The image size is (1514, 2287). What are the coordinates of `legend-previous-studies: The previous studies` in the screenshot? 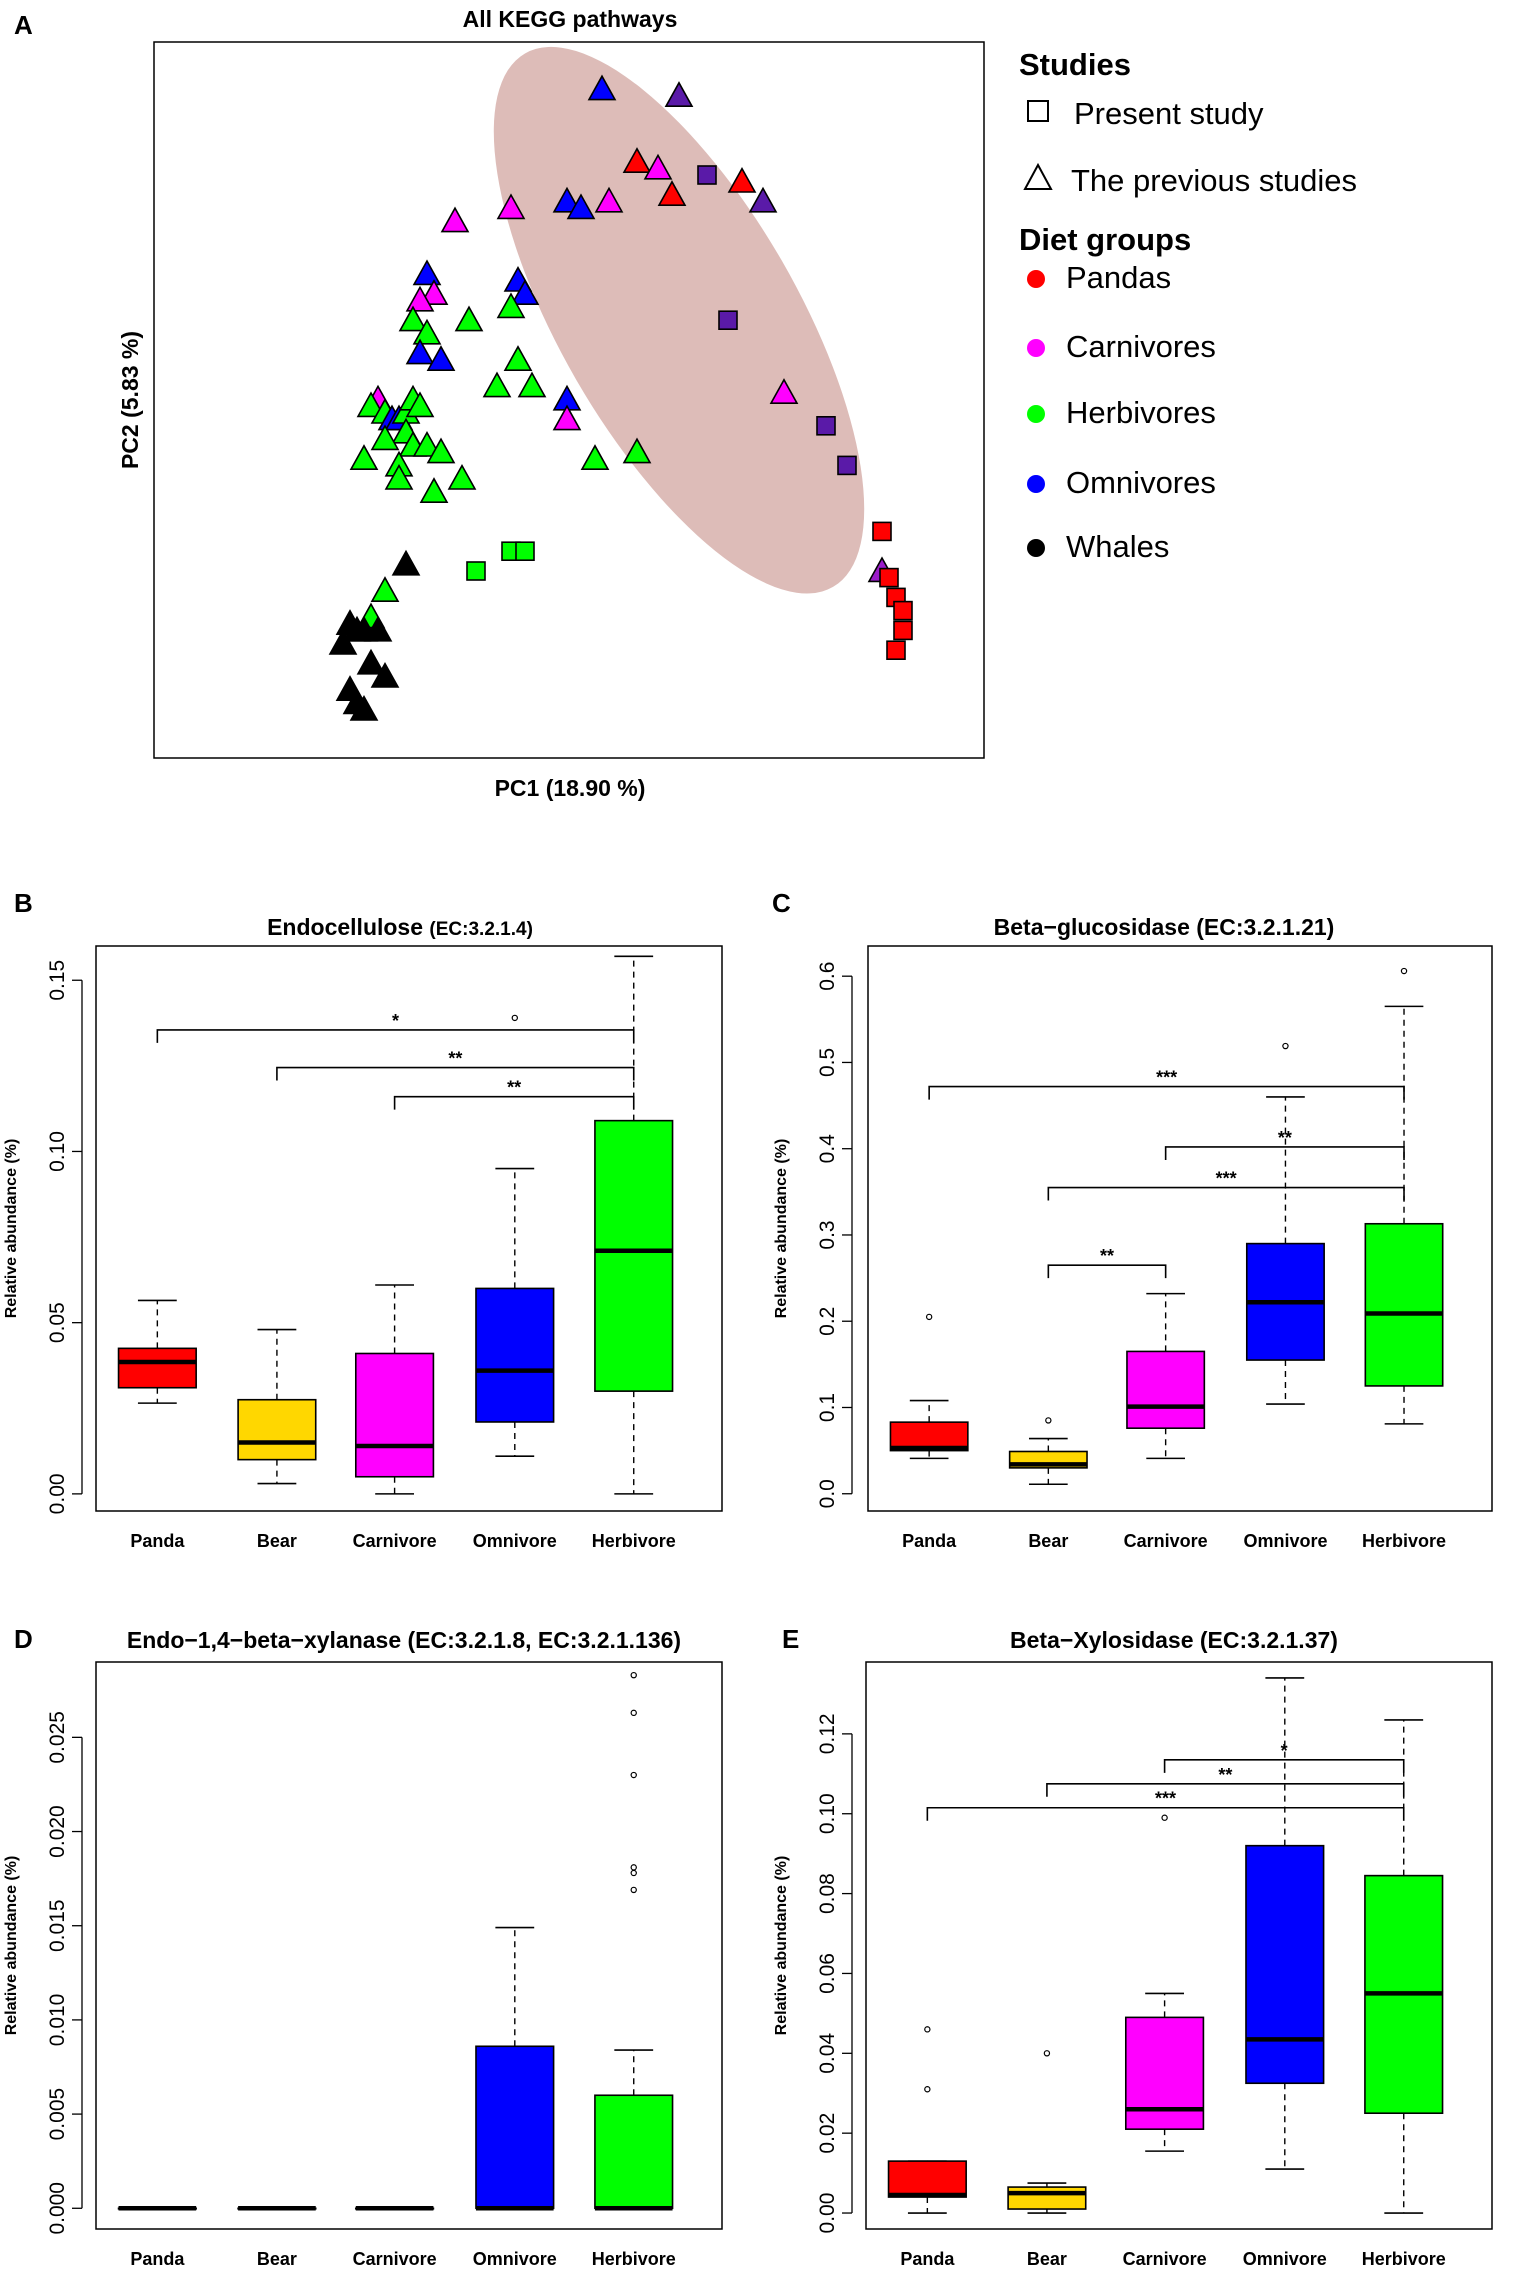 It's located at (1214, 180).